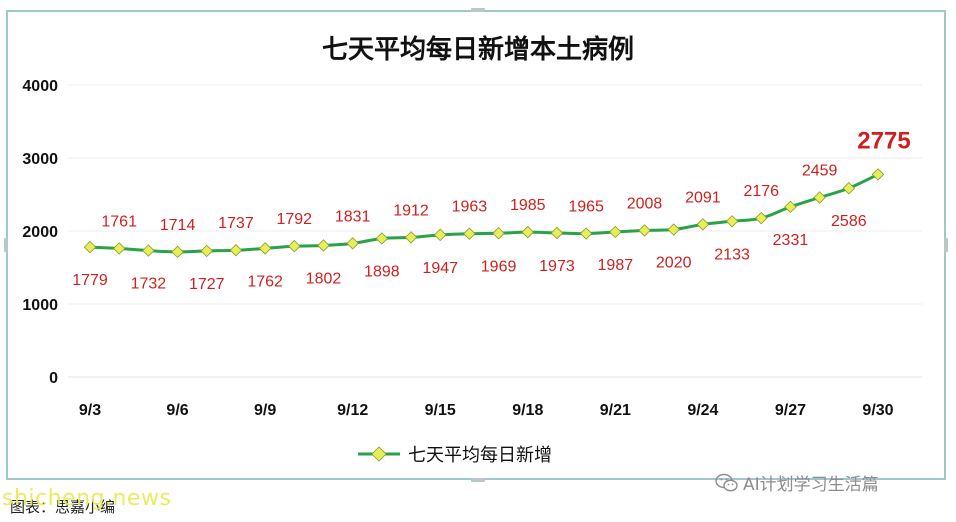  I want to click on y-tick-label: 3000, so click(40, 159).